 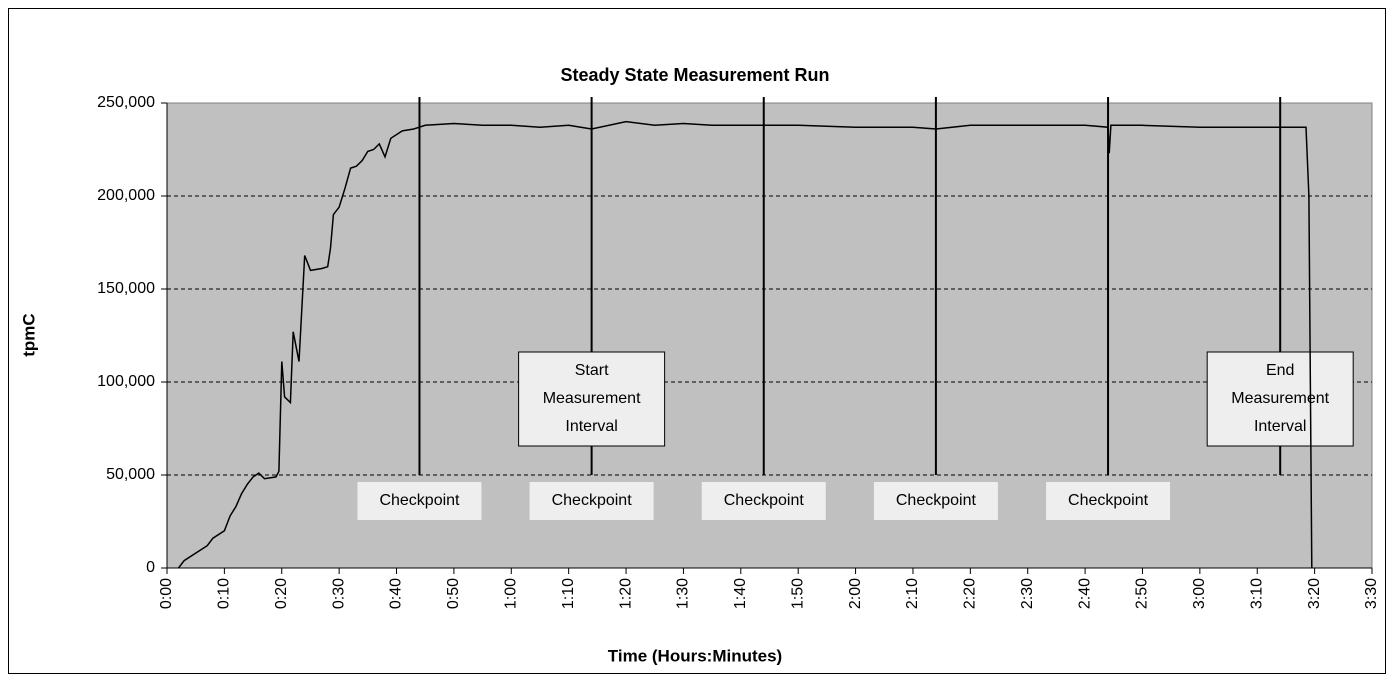 What do you see at coordinates (166, 593) in the screenshot?
I see `x-tick-label: 0:00` at bounding box center [166, 593].